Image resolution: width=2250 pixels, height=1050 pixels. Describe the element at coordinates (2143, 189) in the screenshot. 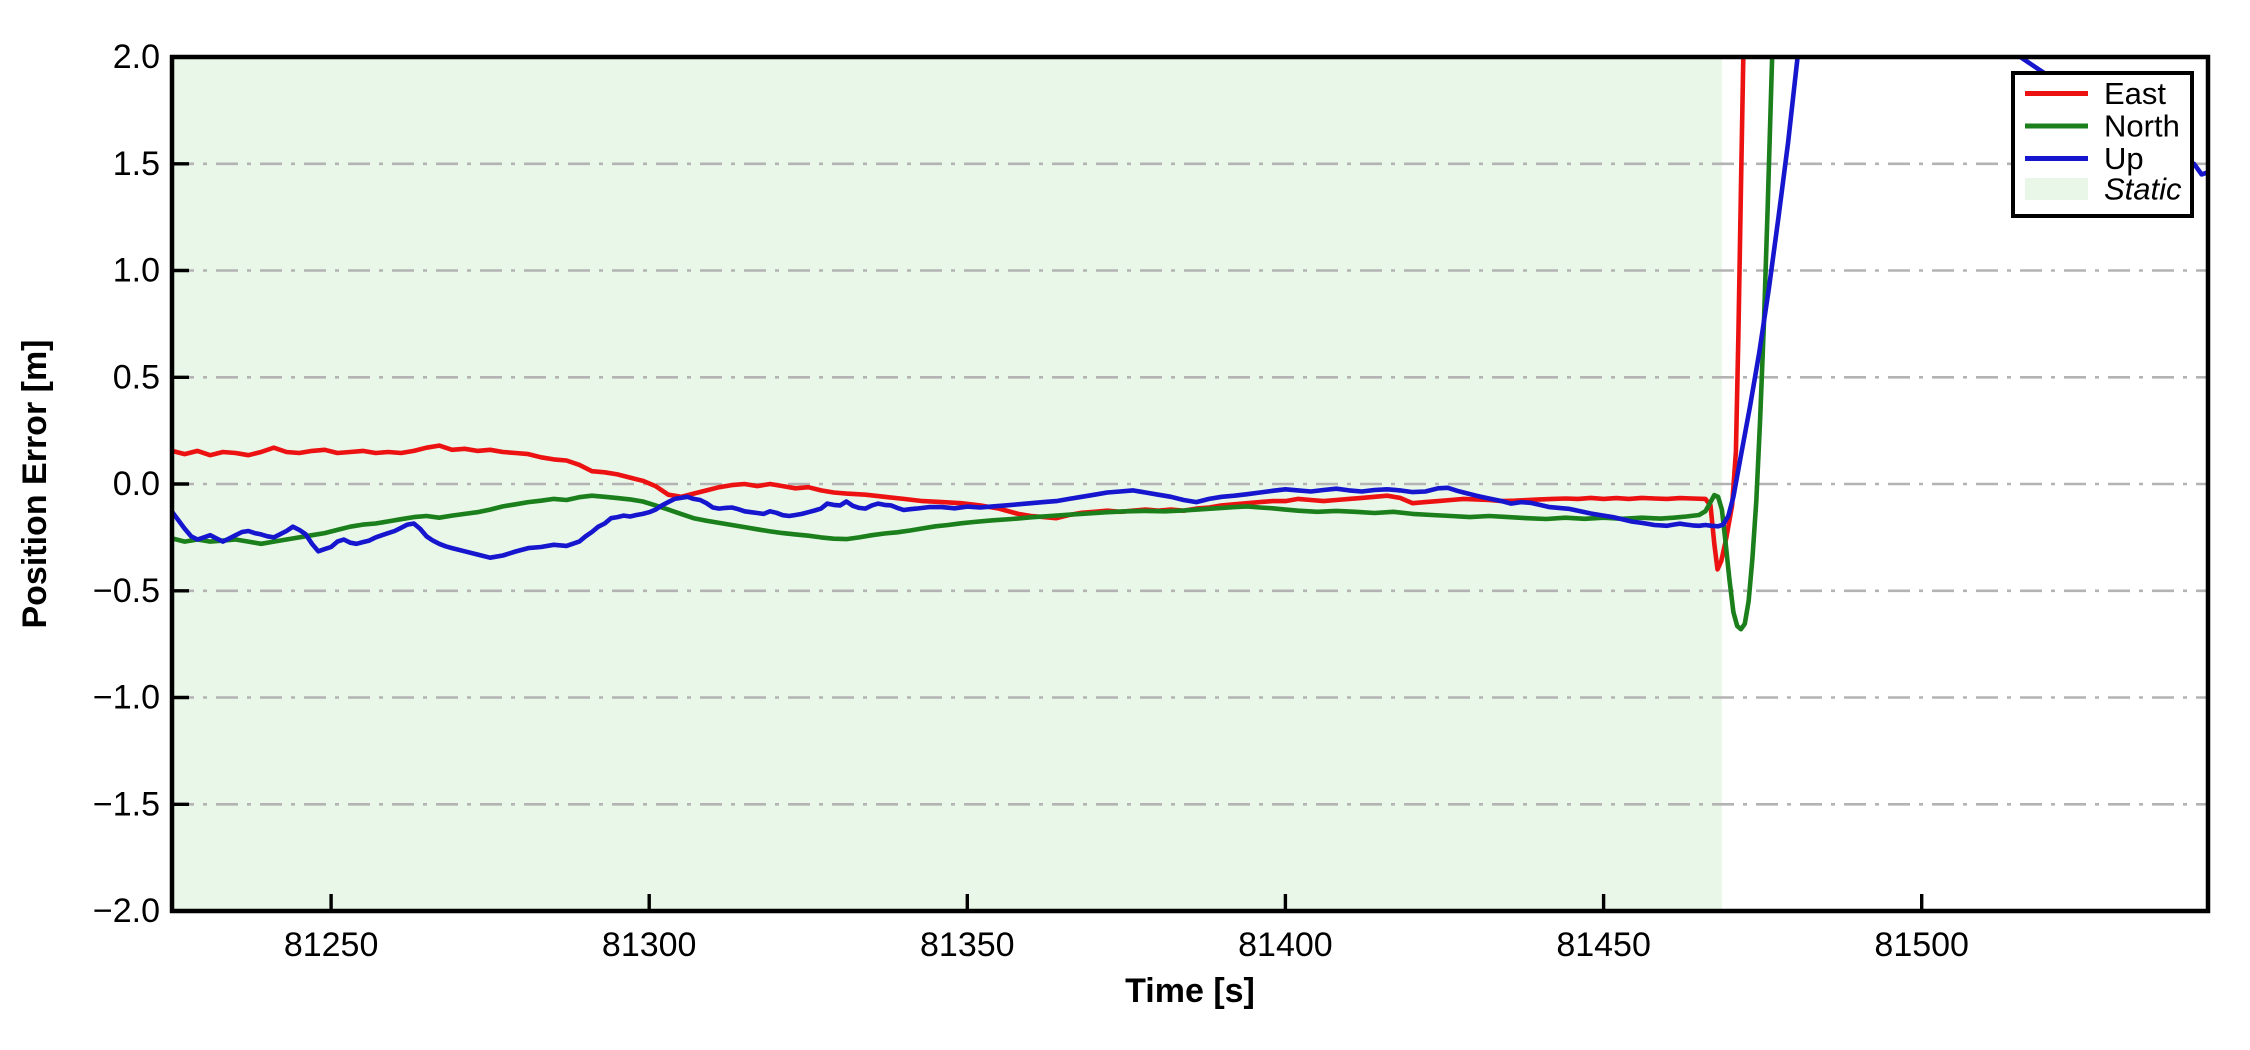

I see `legend-label-static: Static` at that location.